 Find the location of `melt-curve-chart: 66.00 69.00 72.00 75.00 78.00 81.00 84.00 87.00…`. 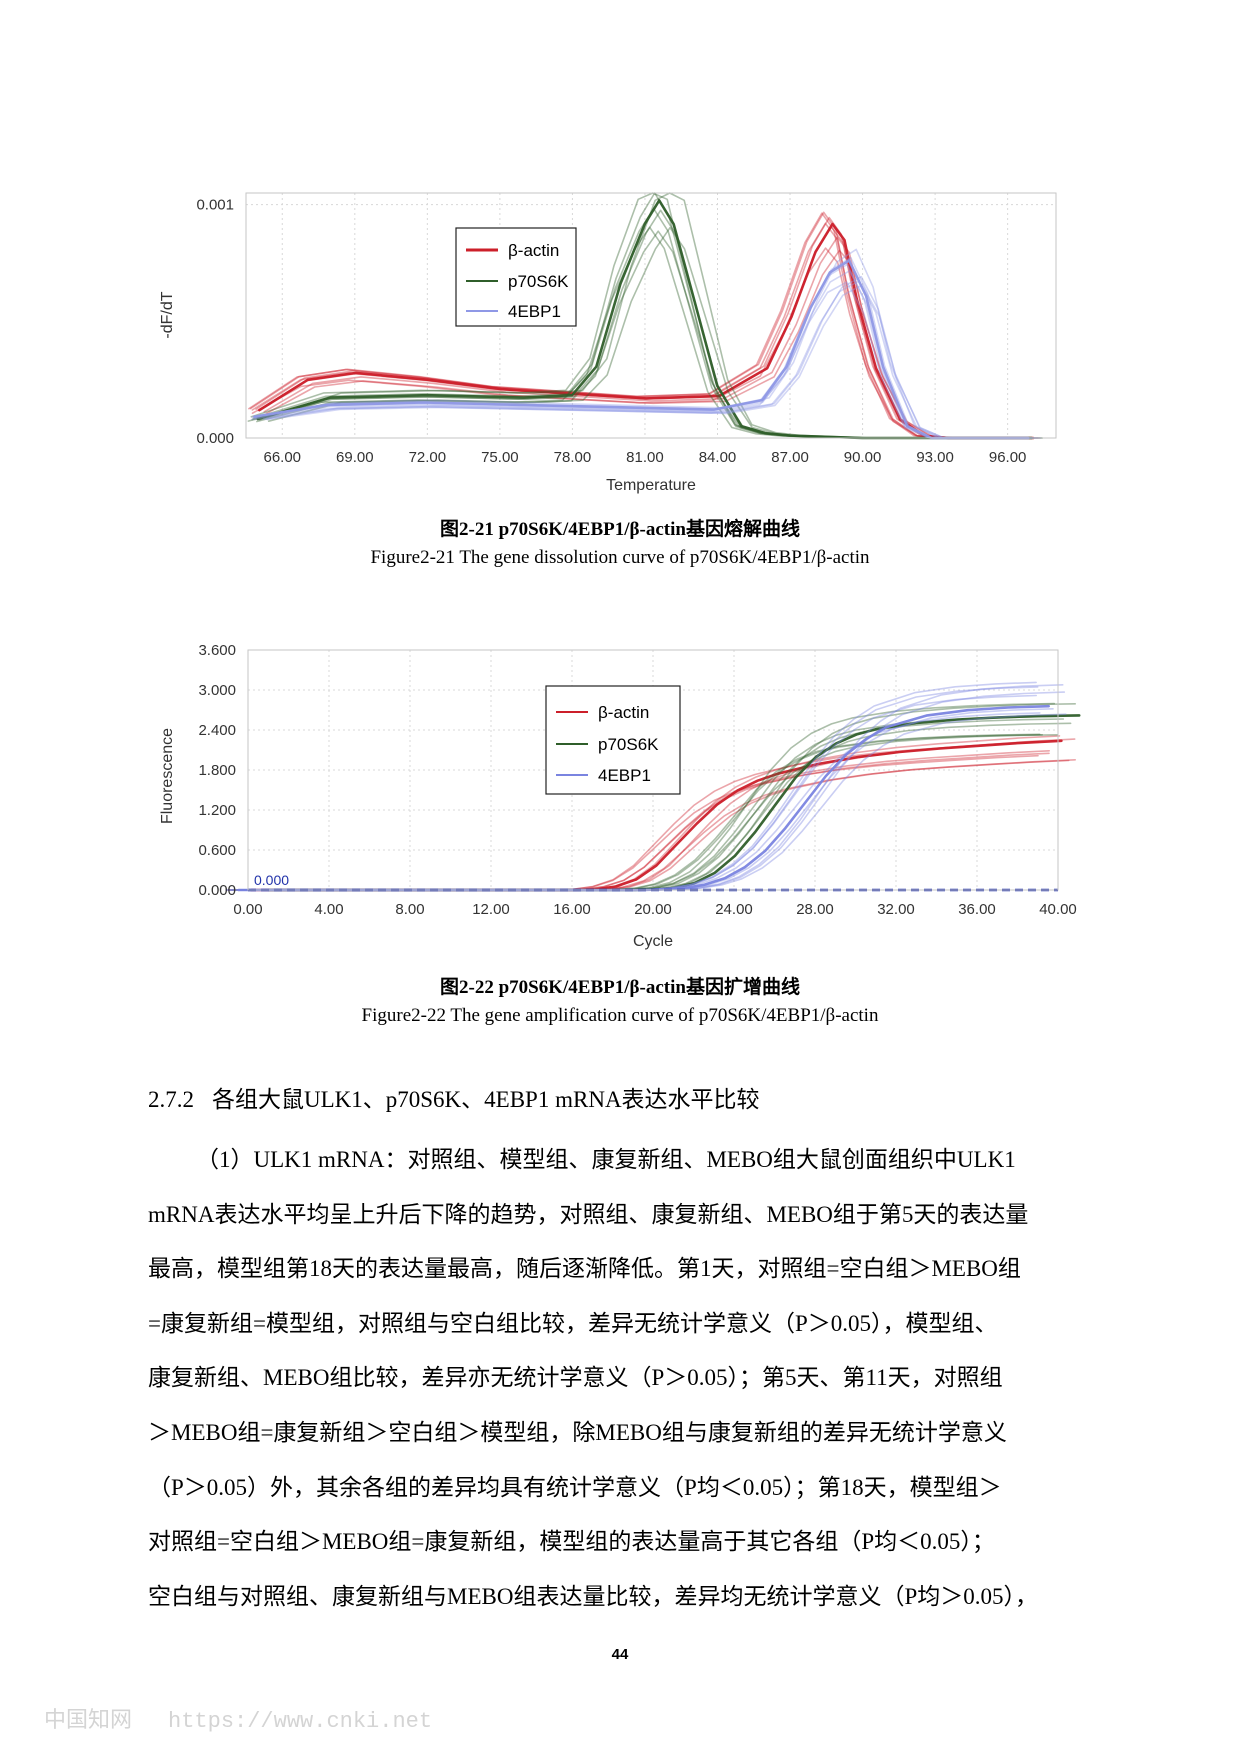

melt-curve-chart: 66.00 69.00 72.00 75.00 78.00 81.00 84.00 87.00… is located at coordinates (608, 343).